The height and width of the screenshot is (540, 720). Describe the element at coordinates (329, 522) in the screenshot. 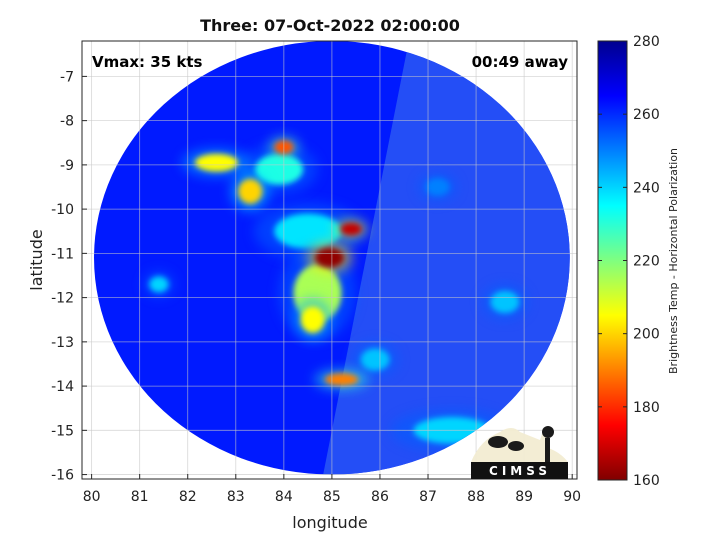

I see `x-axis-label: longitude` at that location.